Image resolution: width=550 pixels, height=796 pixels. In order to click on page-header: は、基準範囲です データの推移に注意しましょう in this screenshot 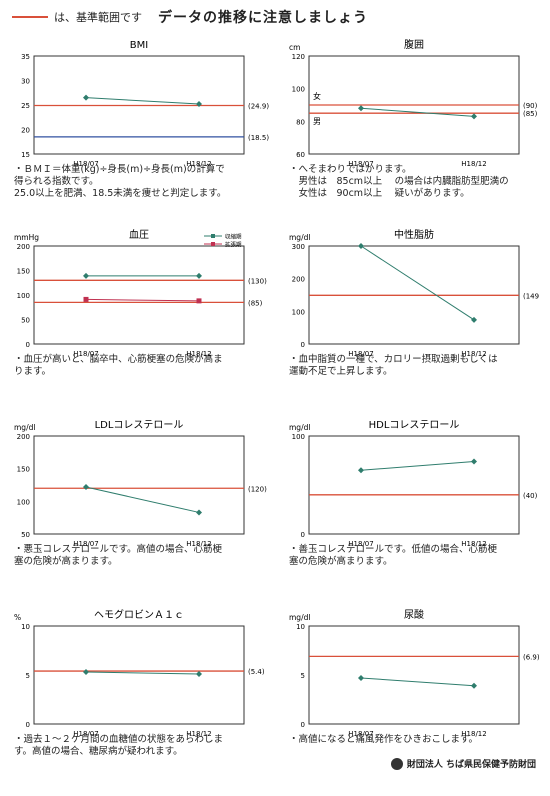, I will do `click(190, 17)`.